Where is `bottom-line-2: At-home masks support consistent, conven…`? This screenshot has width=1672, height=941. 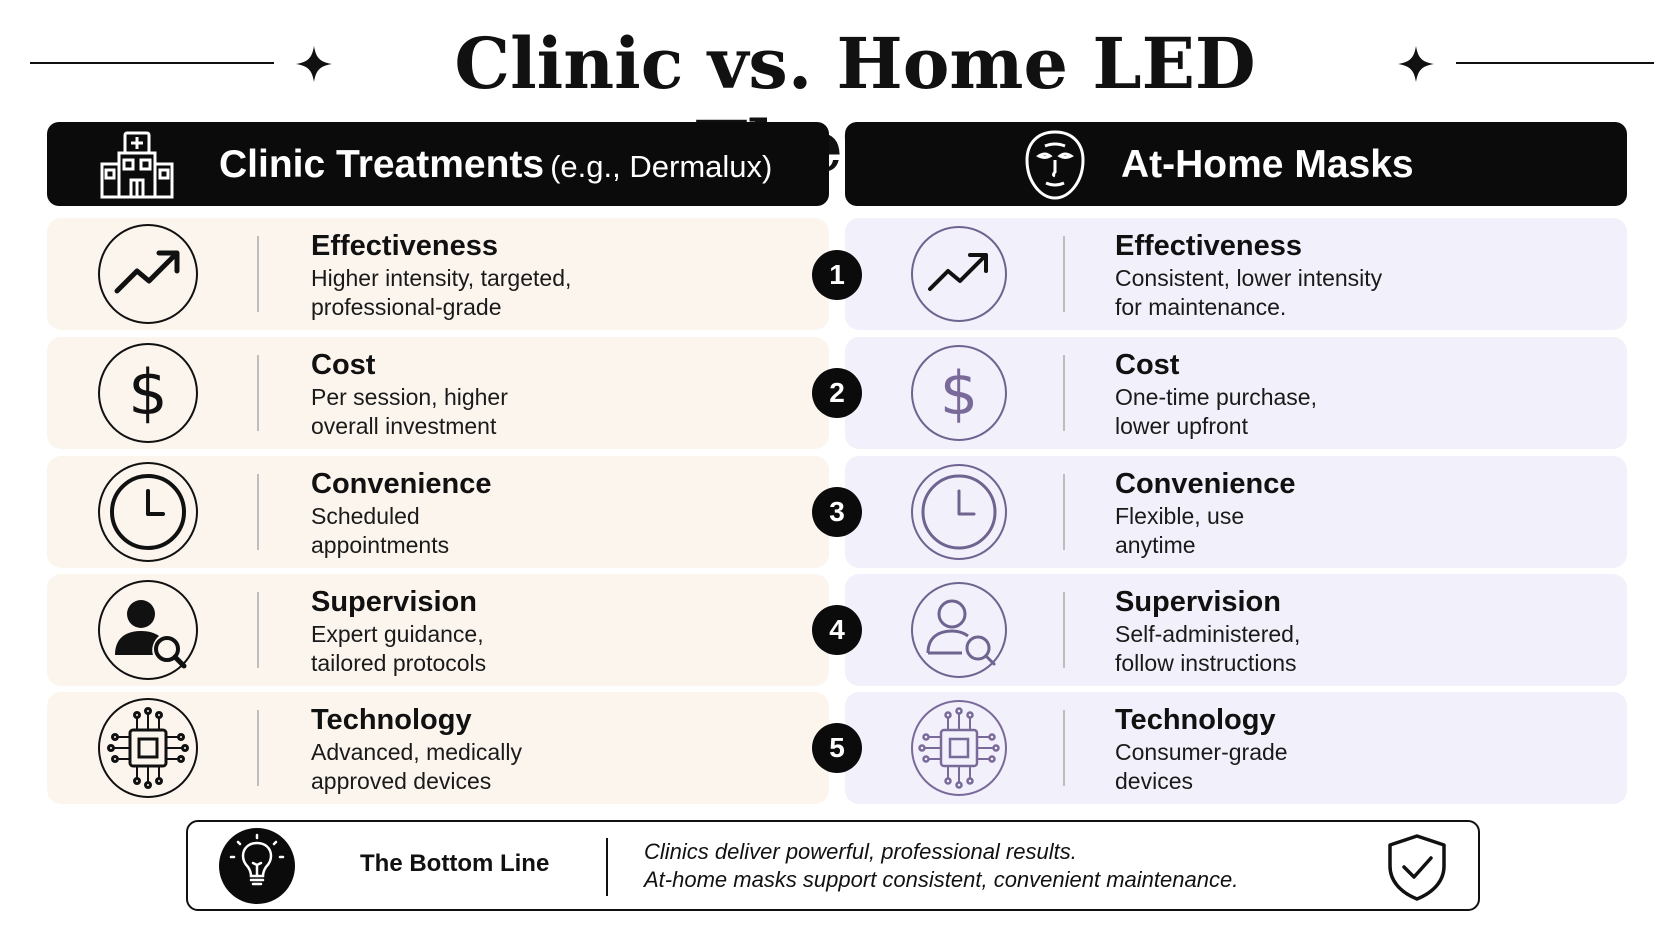 bottom-line-2: At-home masks support consistent, conven… is located at coordinates (941, 879).